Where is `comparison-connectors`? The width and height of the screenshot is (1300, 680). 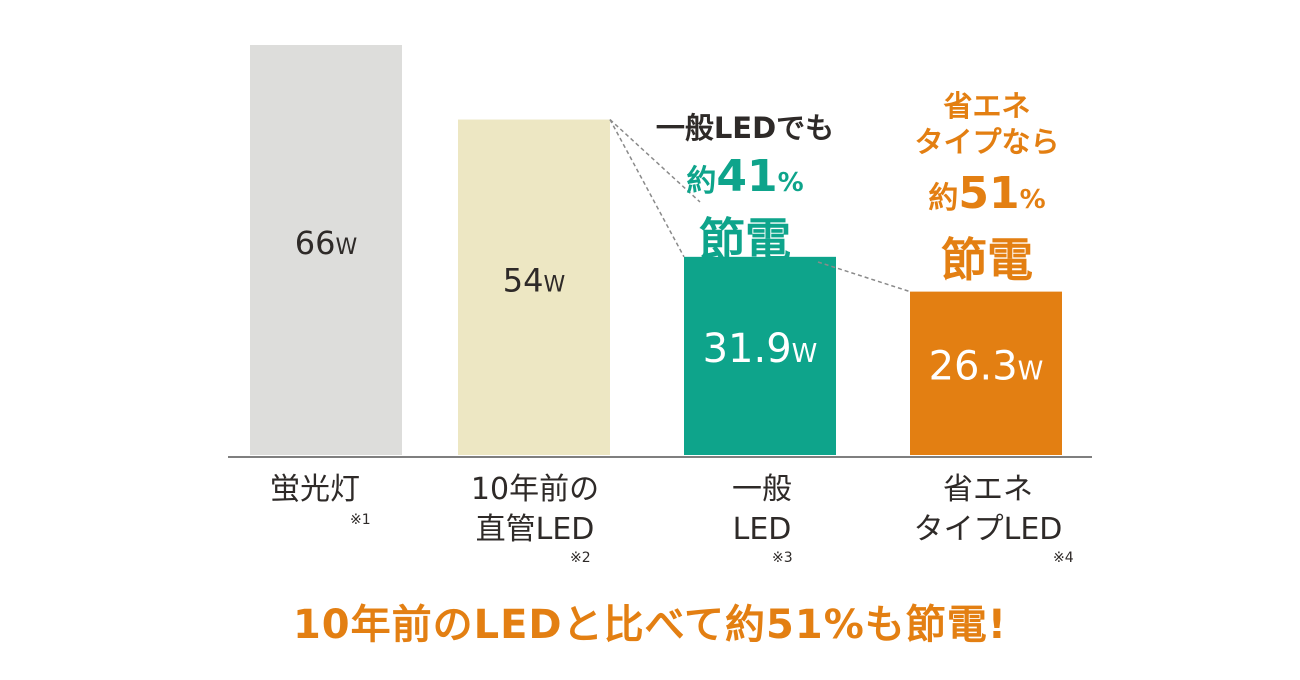
comparison-connectors is located at coordinates (760, 205).